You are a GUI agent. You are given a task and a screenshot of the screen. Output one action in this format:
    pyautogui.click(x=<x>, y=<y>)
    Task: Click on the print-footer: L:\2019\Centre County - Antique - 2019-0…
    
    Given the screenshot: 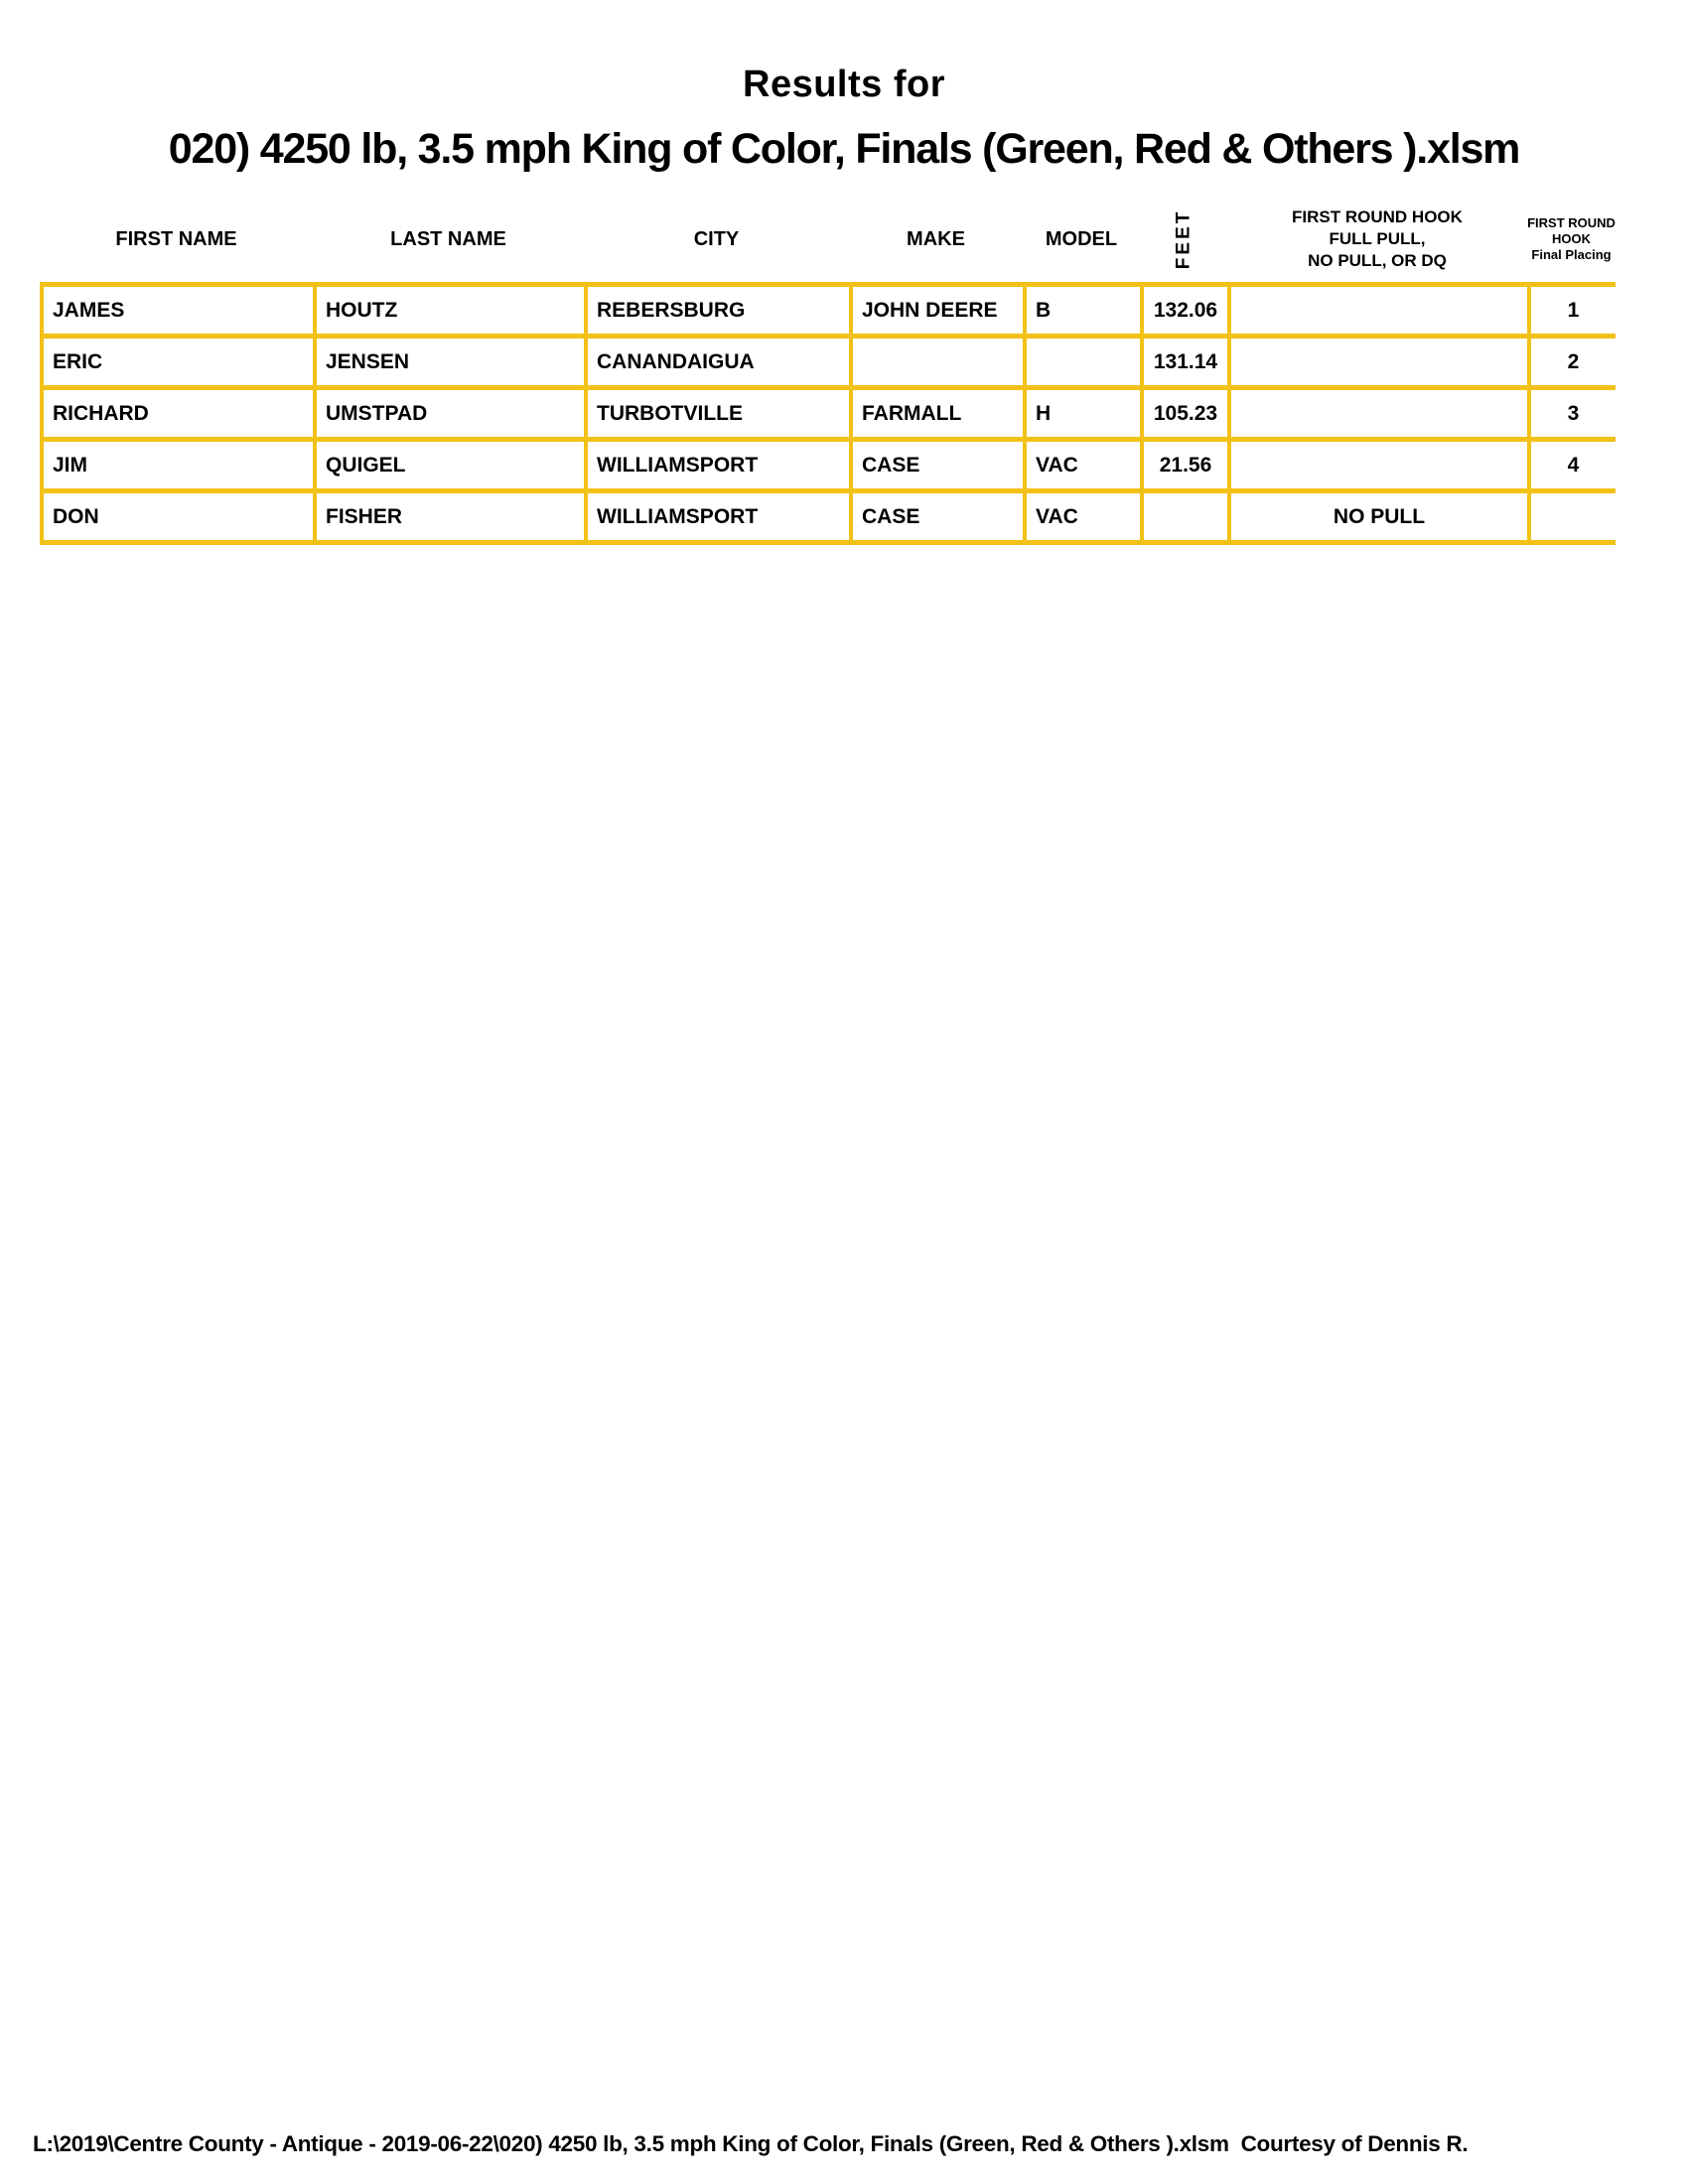 What is the action you would take?
    pyautogui.click(x=842, y=2125)
    